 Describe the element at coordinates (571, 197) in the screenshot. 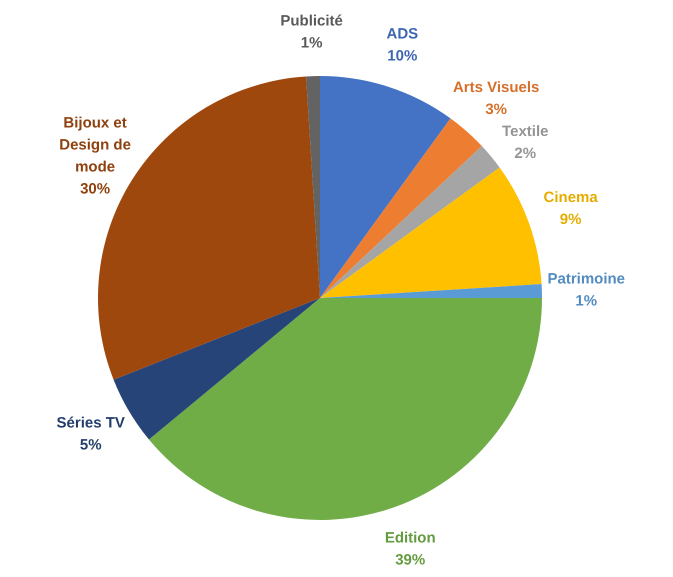

I see `slice-label: Cinema` at that location.